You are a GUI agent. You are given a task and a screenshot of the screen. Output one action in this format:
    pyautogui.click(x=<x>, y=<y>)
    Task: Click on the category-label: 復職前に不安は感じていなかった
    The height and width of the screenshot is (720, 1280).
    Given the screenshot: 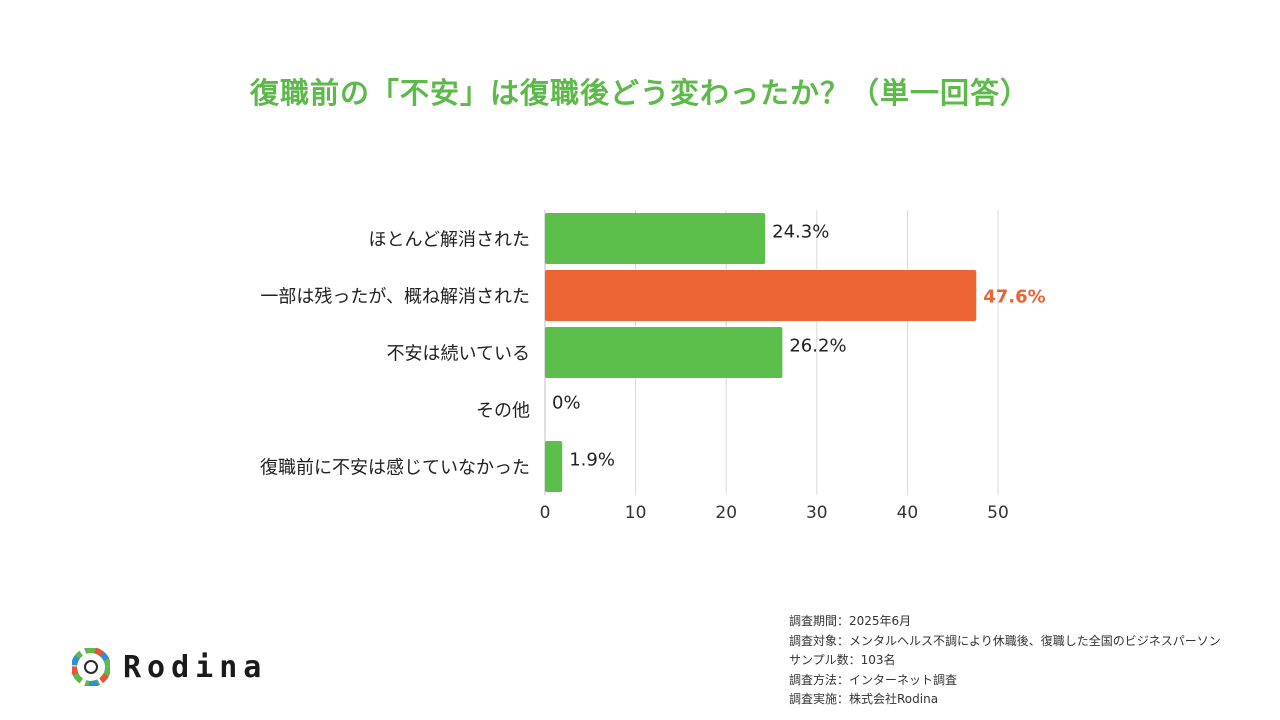 What is the action you would take?
    pyautogui.click(x=395, y=468)
    